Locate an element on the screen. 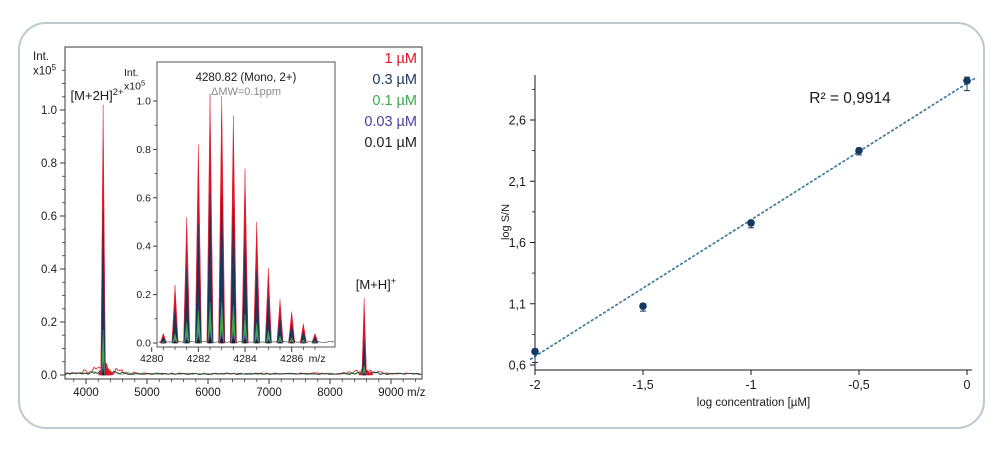 The height and width of the screenshot is (449, 995). svg-text: 1,1 is located at coordinates (517, 304).